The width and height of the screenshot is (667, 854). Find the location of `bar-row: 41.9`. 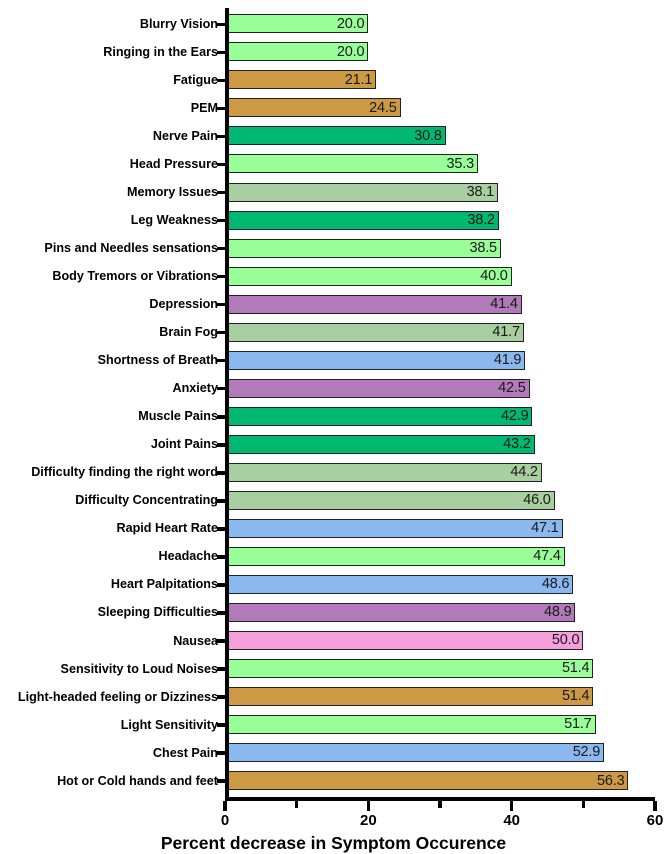

bar-row: 41.9 is located at coordinates (440, 360).